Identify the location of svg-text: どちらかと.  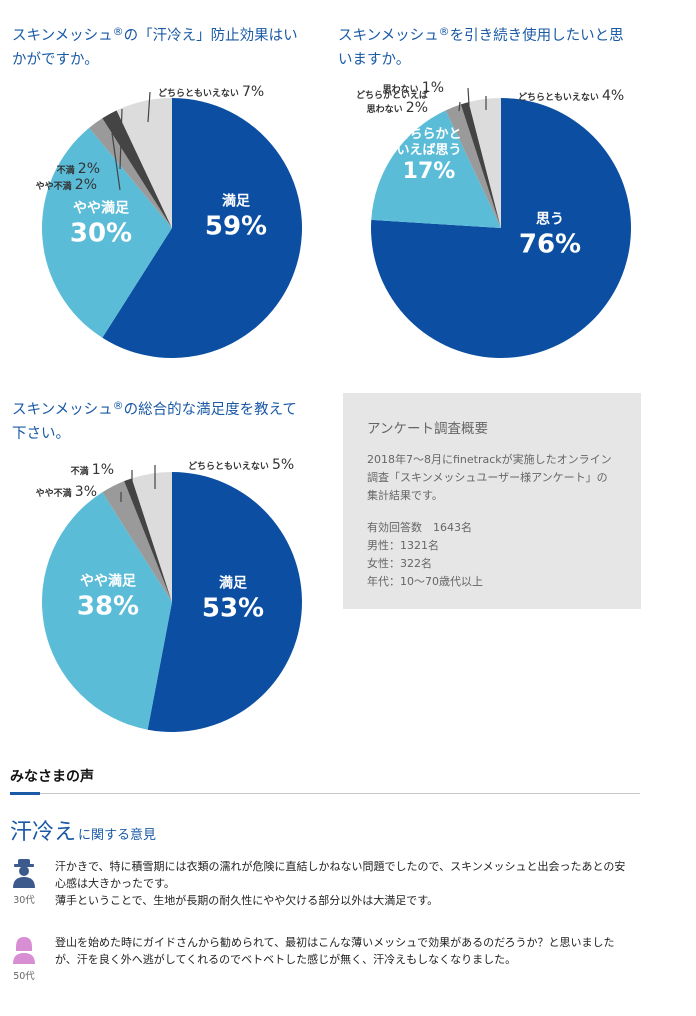
(428, 134).